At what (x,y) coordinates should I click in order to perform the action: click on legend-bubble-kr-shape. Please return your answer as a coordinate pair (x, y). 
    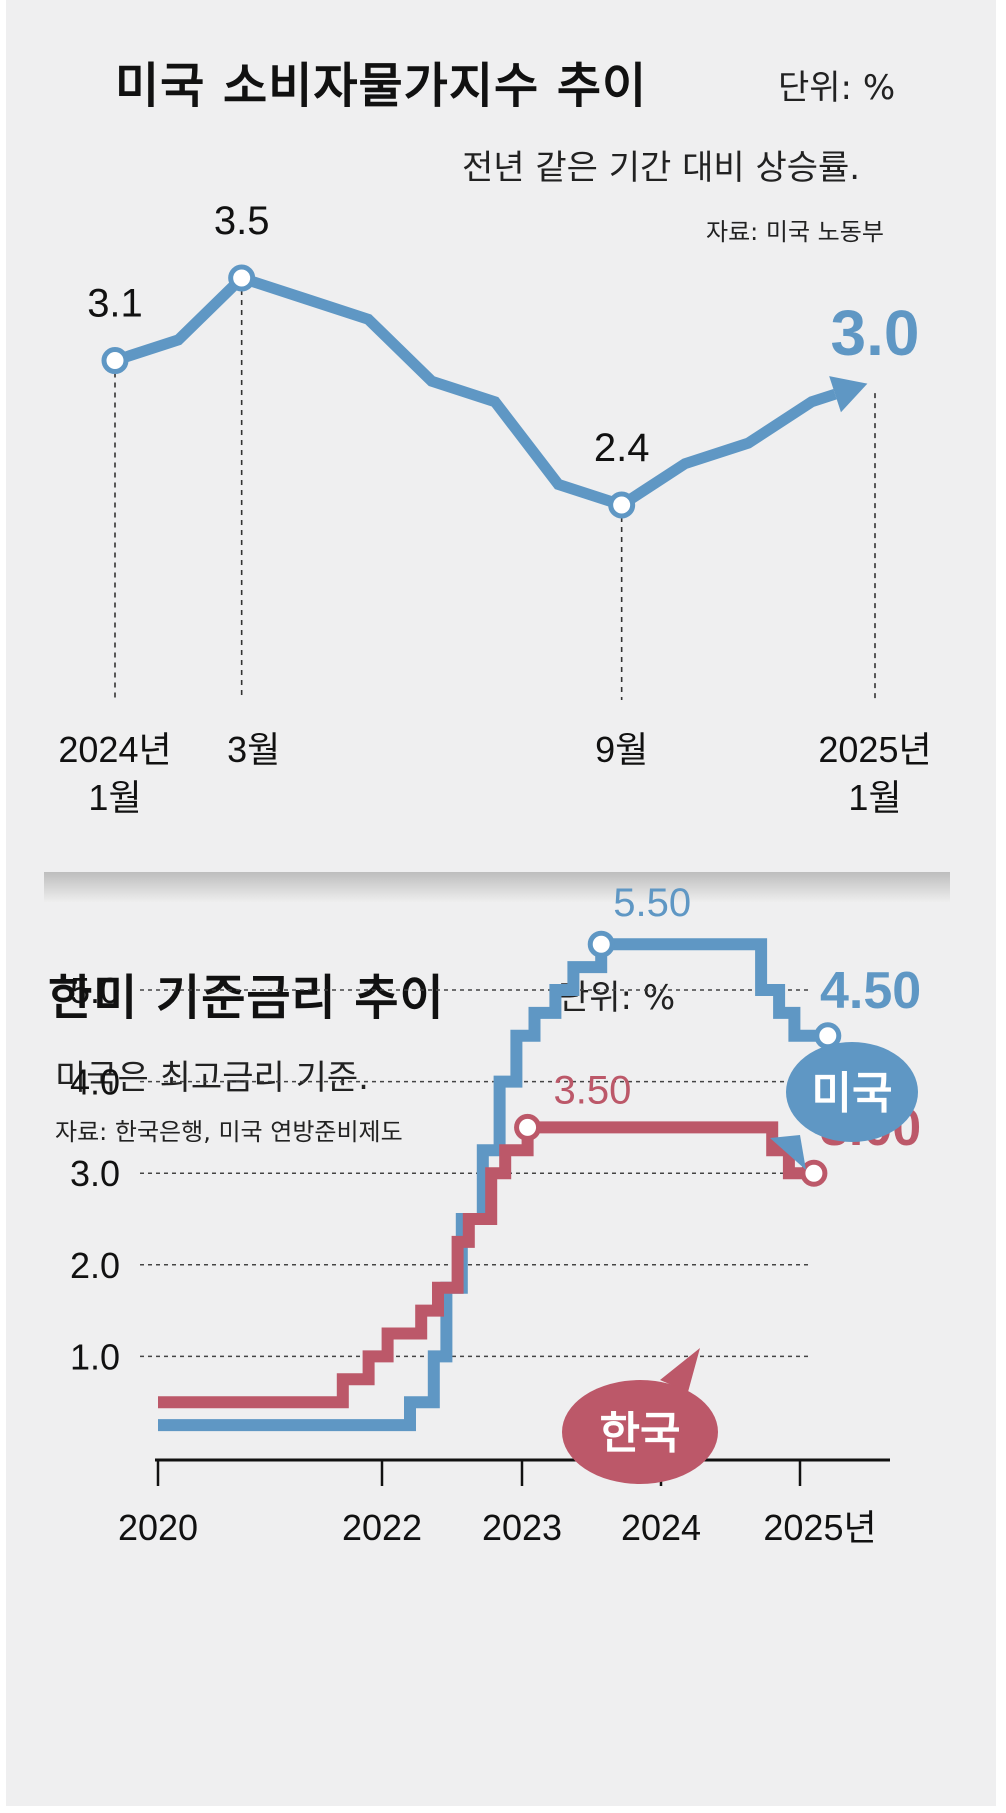
    Looking at the image, I should click on (640, 1432).